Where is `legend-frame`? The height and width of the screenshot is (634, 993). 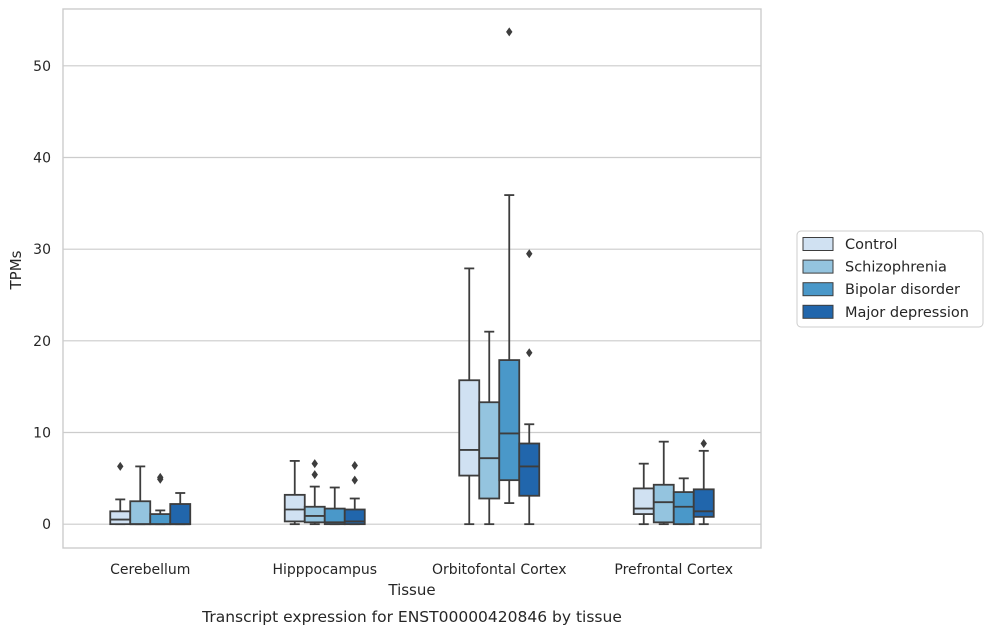
legend-frame is located at coordinates (890, 279).